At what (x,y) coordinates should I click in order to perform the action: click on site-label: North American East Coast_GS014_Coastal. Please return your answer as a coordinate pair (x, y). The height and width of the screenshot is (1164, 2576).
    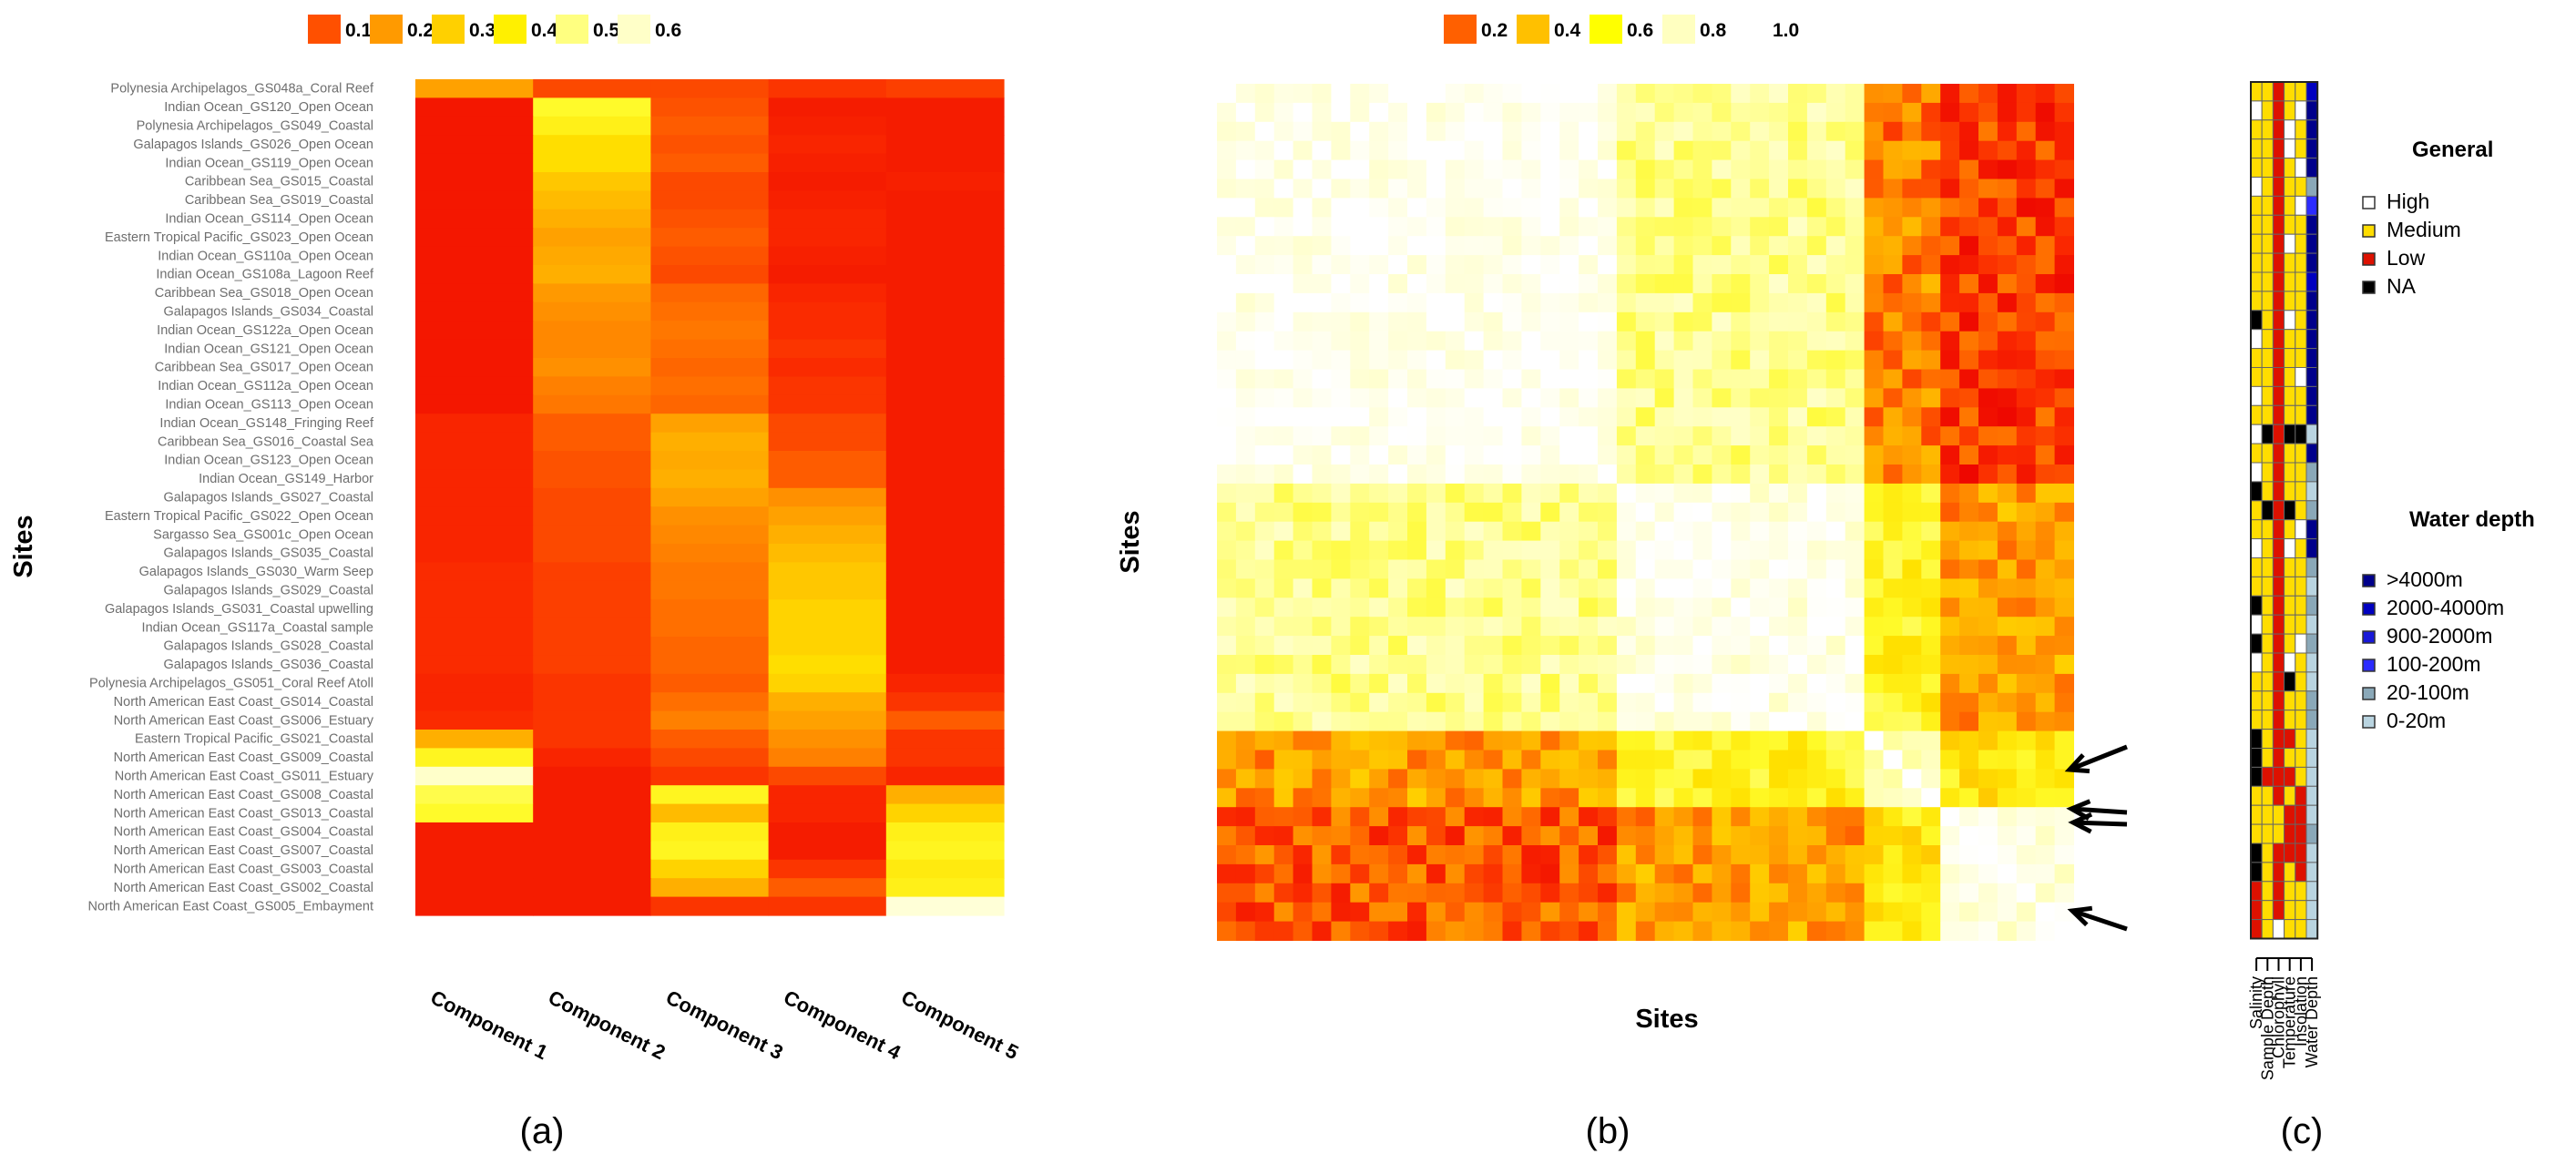
    Looking at the image, I should click on (244, 702).